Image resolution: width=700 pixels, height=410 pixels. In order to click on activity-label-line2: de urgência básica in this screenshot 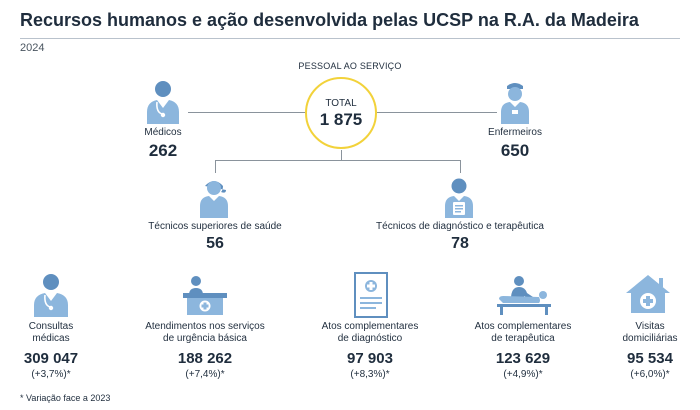, I will do `click(205, 338)`.